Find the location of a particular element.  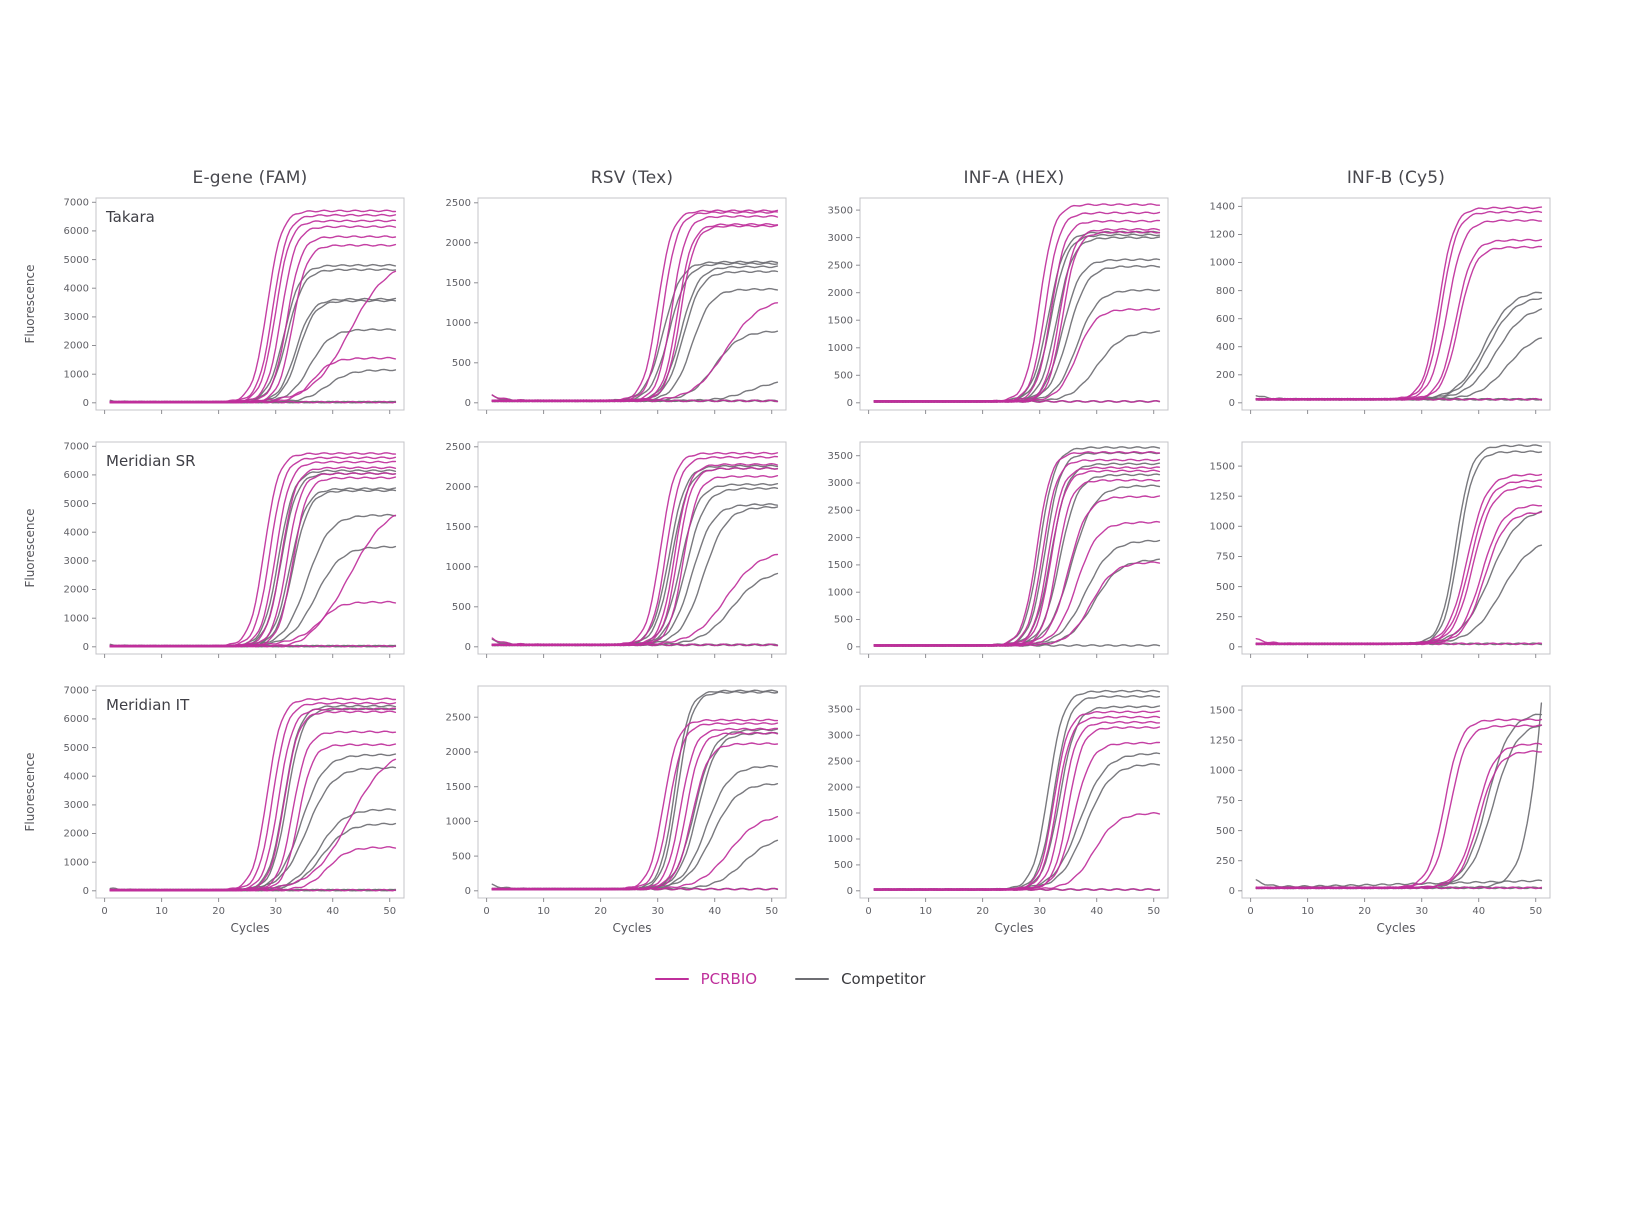

svg-text: 3500 is located at coordinates (840, 210).